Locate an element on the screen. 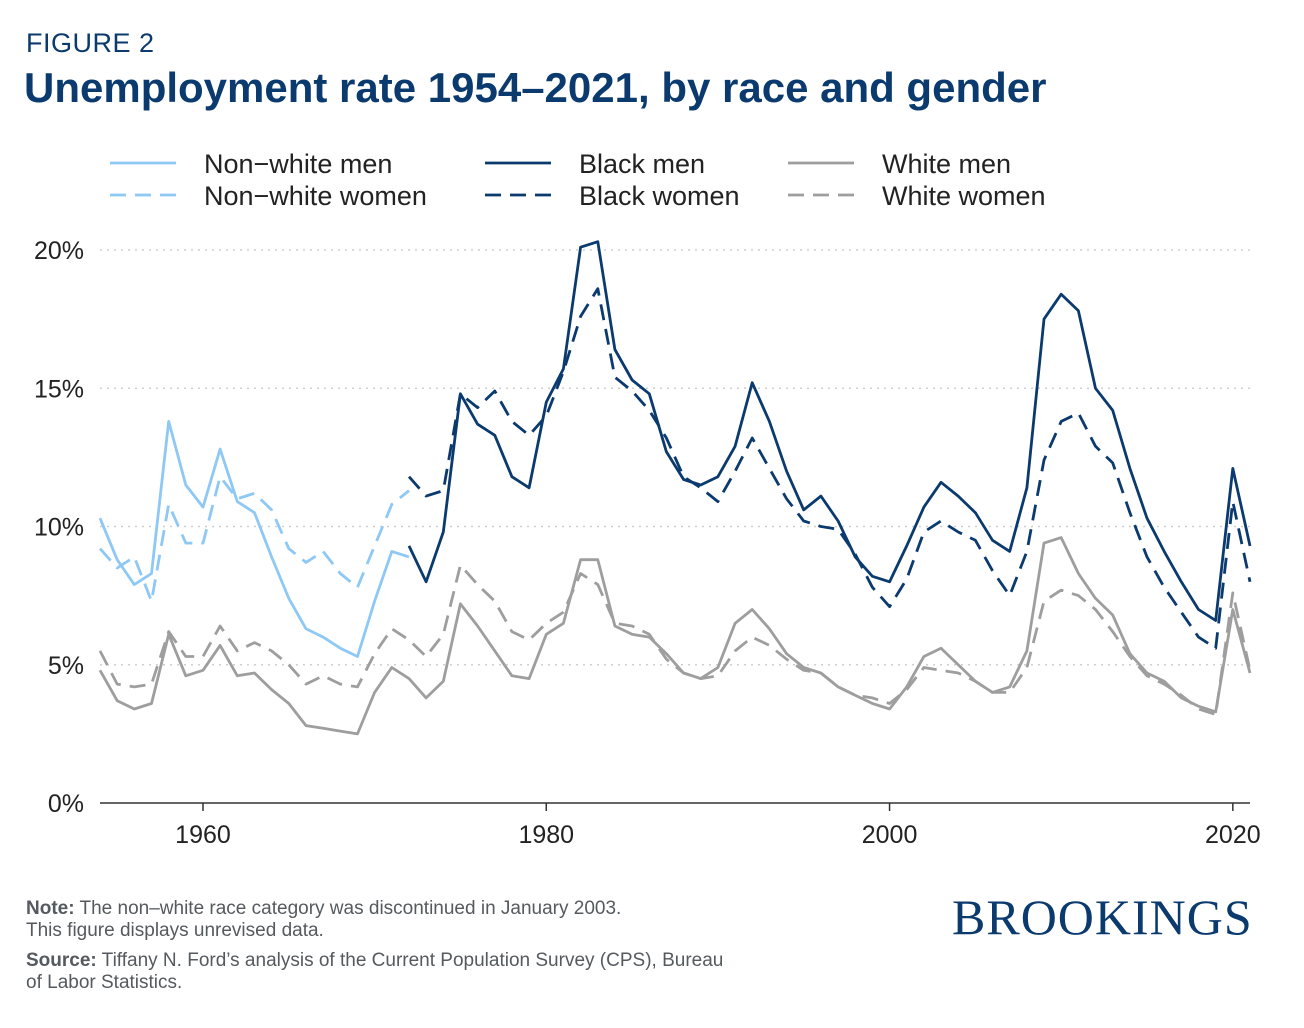  series-line-non-white-men is located at coordinates (254, 538).